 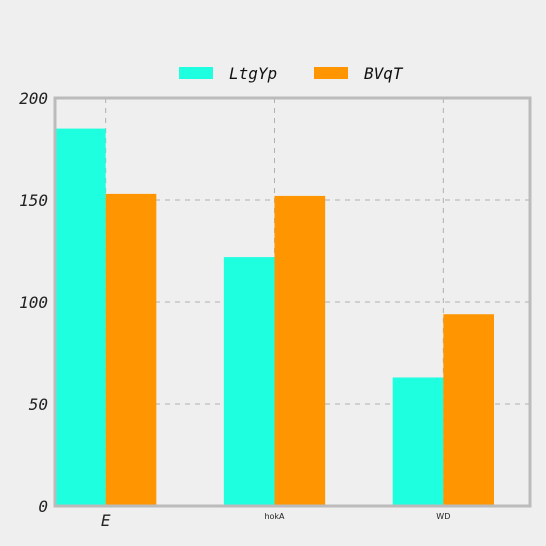 What do you see at coordinates (131, 349) in the screenshot?
I see `bar-BVqT-E` at bounding box center [131, 349].